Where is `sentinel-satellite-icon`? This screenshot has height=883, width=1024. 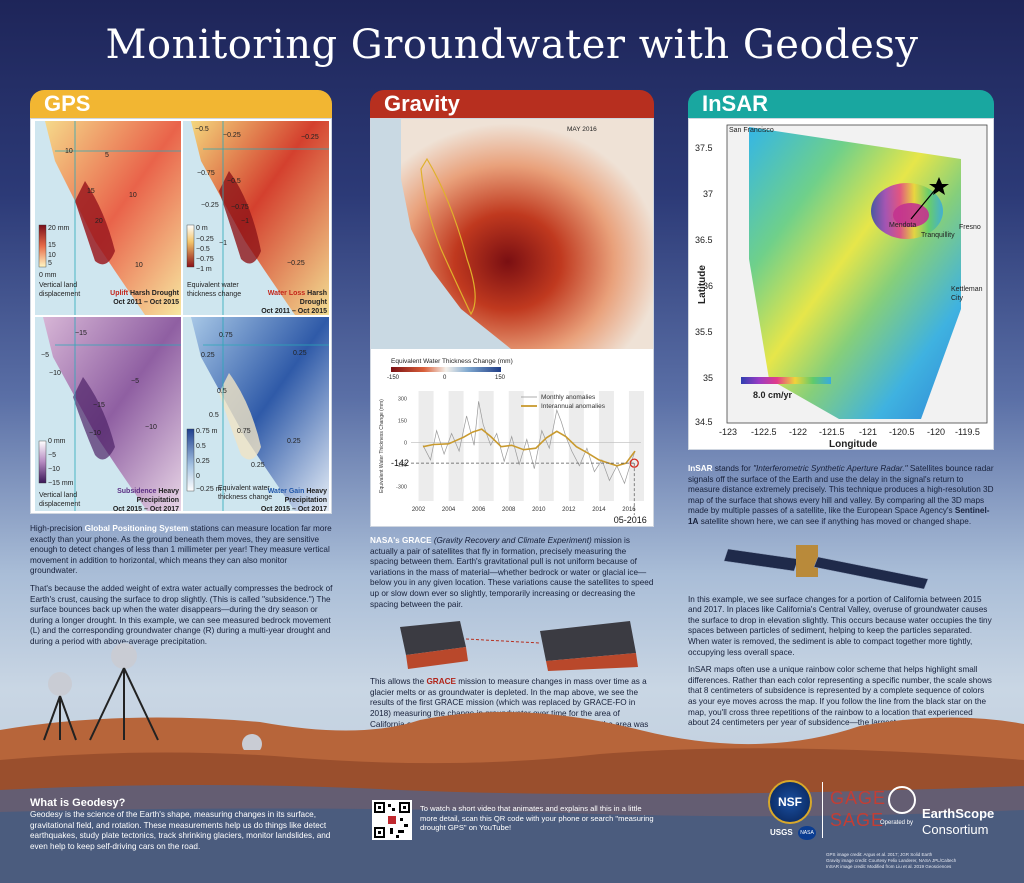
sentinel-satellite-icon is located at coordinates (826, 566).